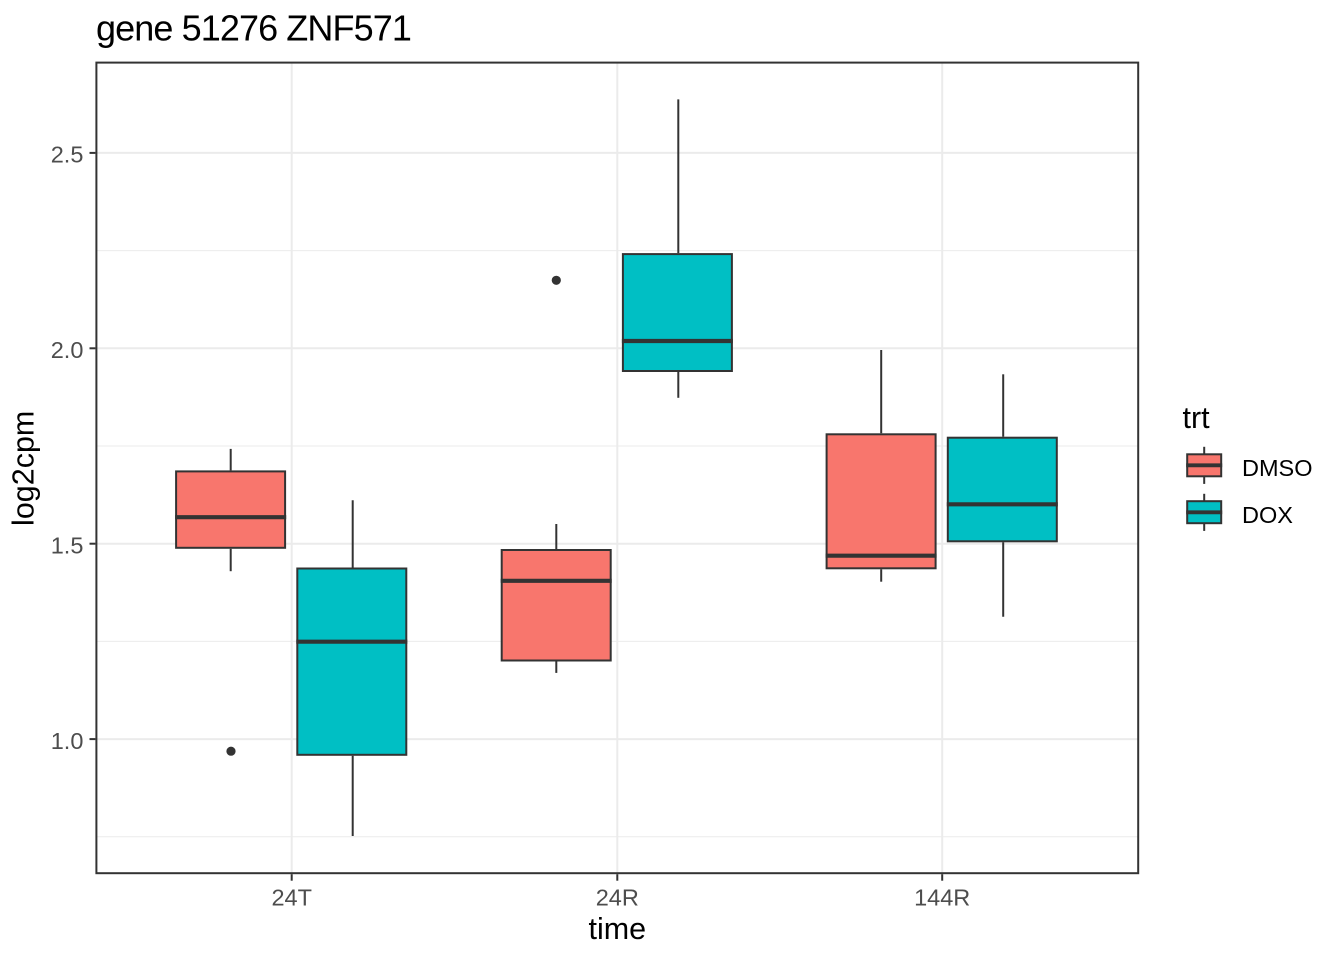  Describe the element at coordinates (291, 898) in the screenshot. I see `svg-text: 24T` at that location.